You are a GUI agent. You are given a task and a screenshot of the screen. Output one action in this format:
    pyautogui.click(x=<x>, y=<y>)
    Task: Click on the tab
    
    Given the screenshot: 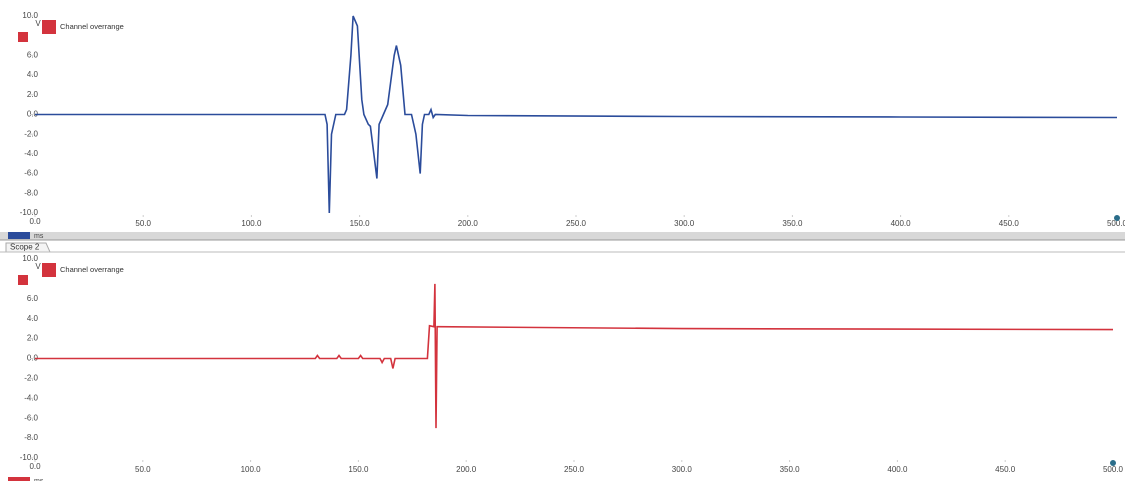 What is the action you would take?
    pyautogui.click(x=28, y=247)
    